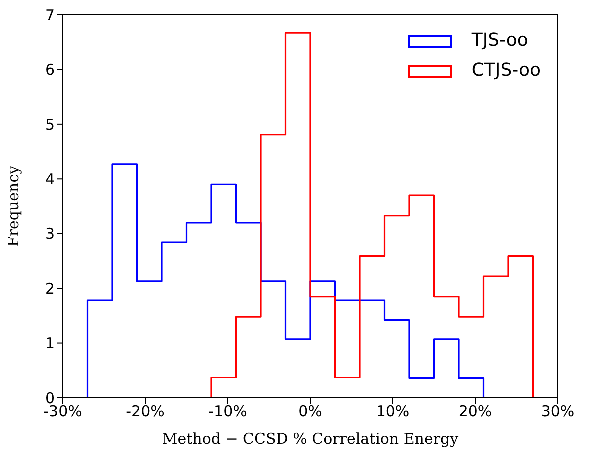 This screenshot has height=454, width=589. What do you see at coordinates (50, 15) in the screenshot?
I see `y-tick-label: 7` at bounding box center [50, 15].